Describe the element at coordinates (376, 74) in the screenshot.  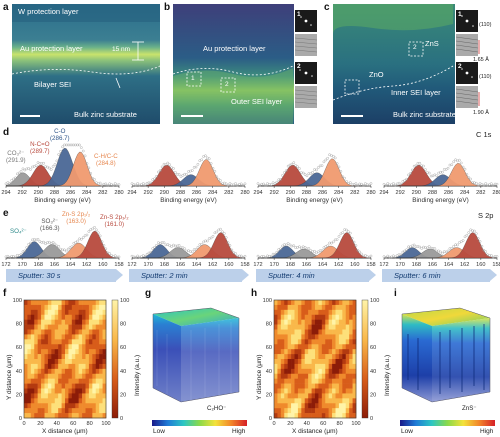
I see `label-zno: ZnO` at that location.